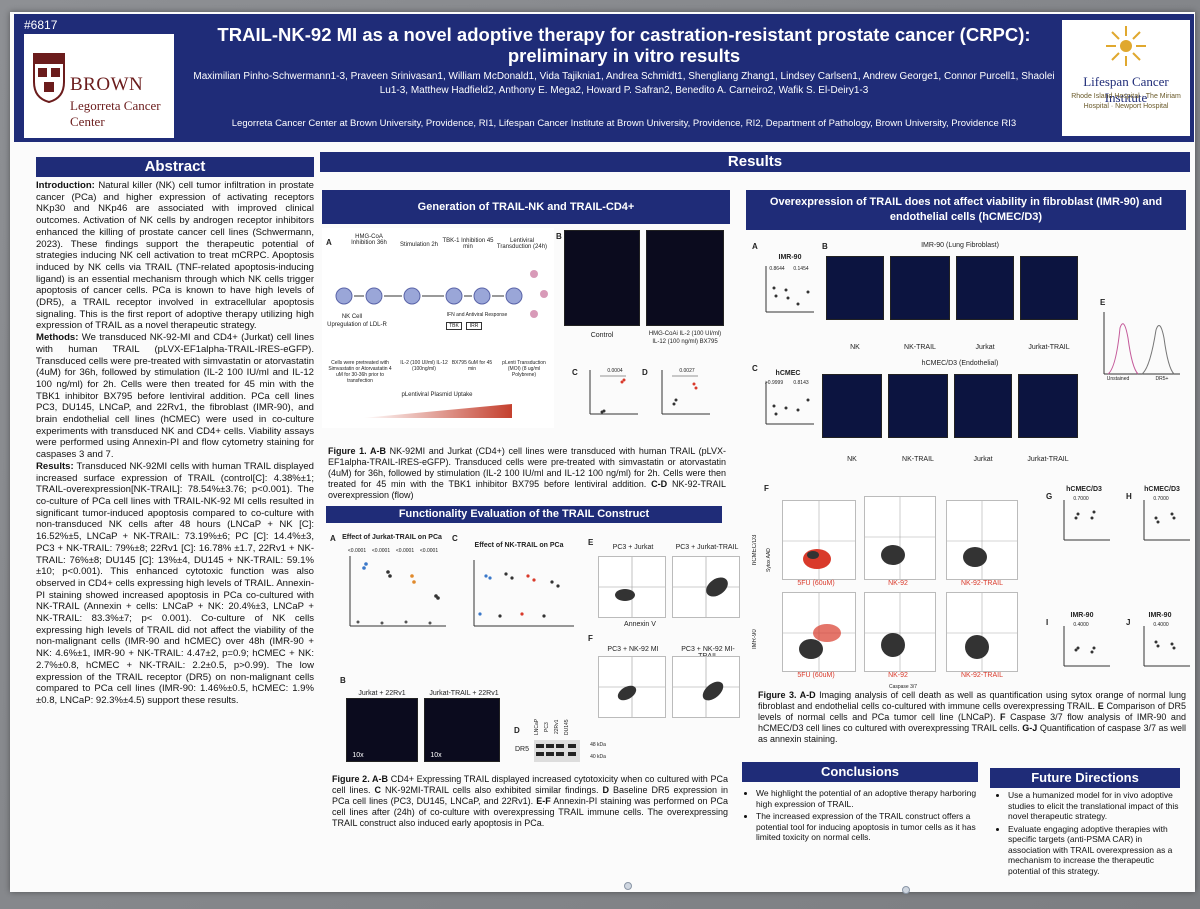  I want to click on fig3-a-p1: 0.8644, so click(777, 269).